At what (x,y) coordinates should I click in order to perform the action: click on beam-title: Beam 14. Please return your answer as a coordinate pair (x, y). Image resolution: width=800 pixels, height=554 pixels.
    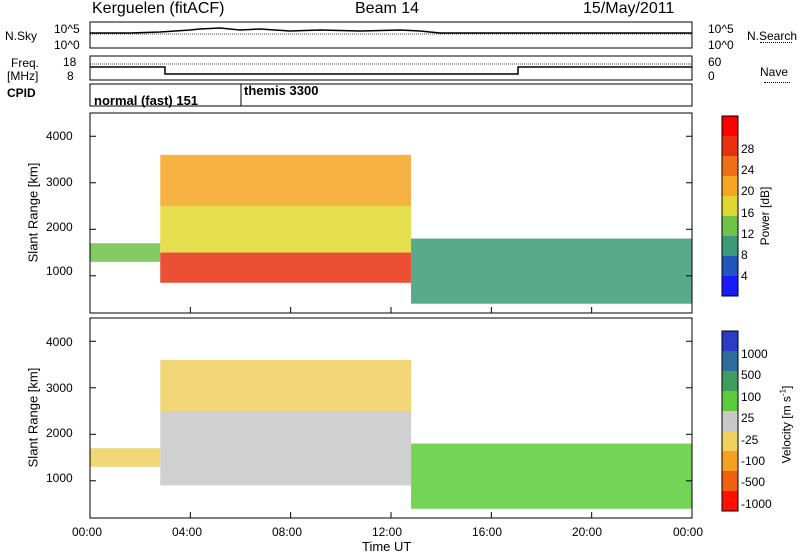
    Looking at the image, I should click on (387, 8).